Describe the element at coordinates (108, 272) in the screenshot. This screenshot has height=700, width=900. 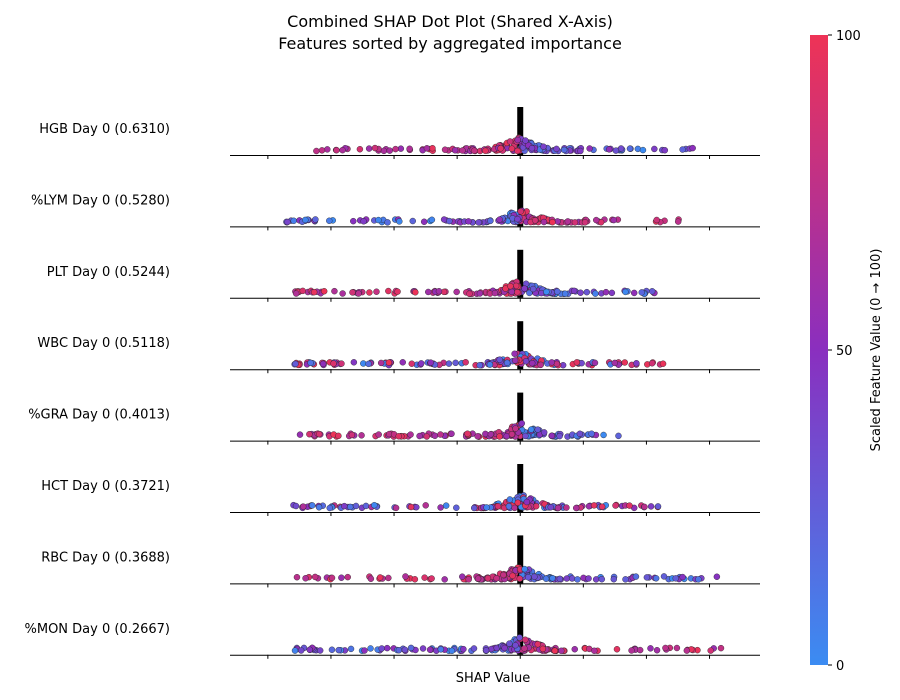
I see `feature-label: PLT Day 0 (0.5244)` at that location.